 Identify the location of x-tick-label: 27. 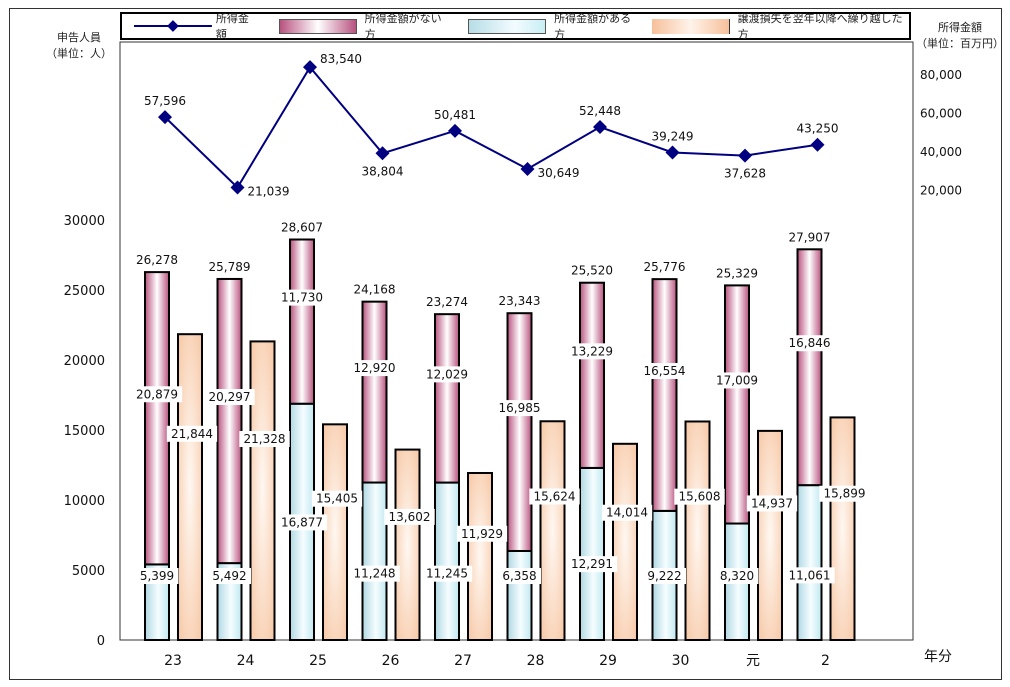
(463, 661).